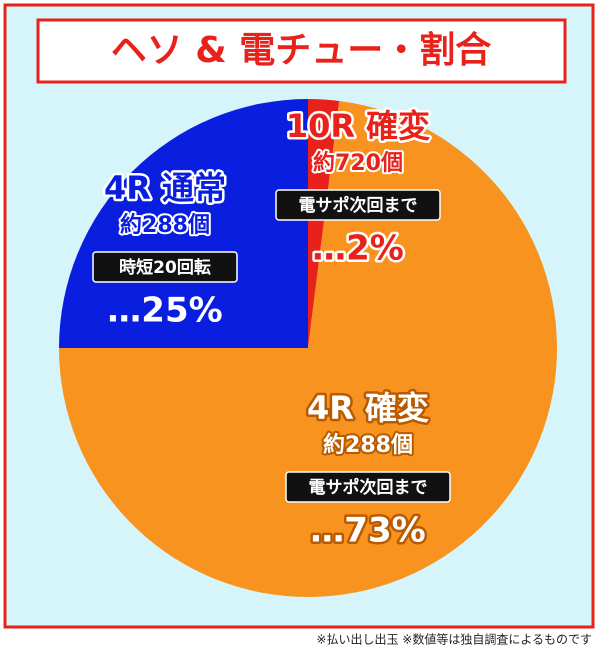 The image size is (600, 657). I want to click on title-box, so click(301, 51).